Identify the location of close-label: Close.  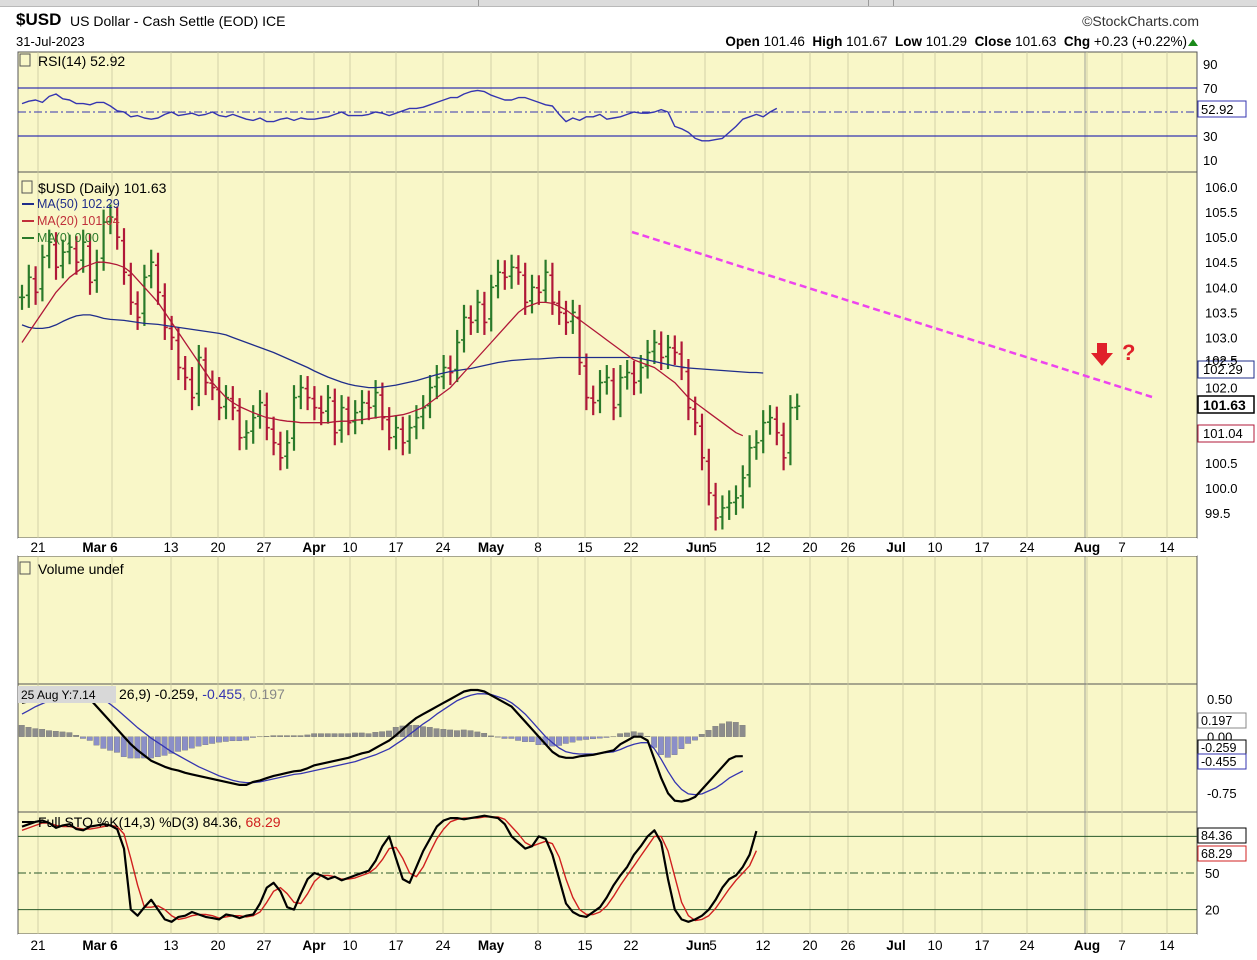
(993, 41).